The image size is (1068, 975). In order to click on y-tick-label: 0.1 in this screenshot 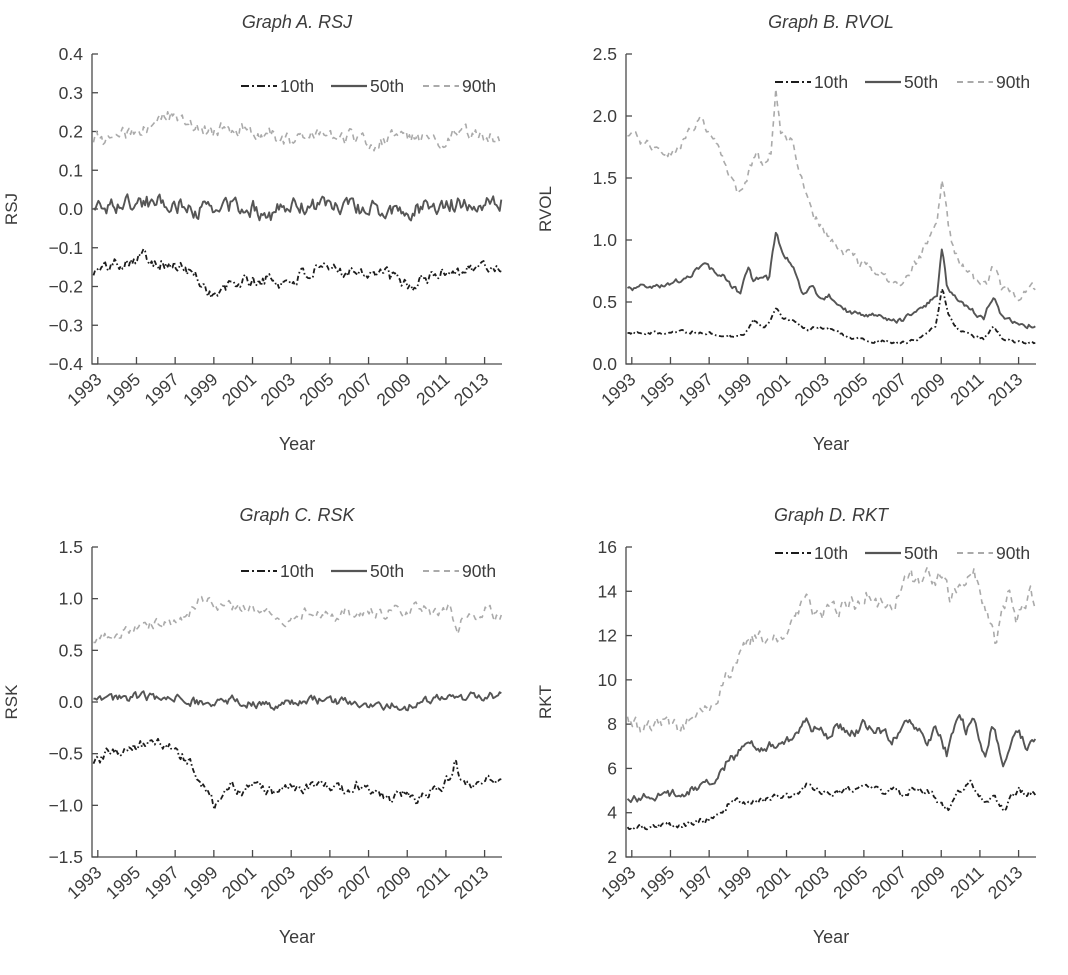, I will do `click(71, 170)`.